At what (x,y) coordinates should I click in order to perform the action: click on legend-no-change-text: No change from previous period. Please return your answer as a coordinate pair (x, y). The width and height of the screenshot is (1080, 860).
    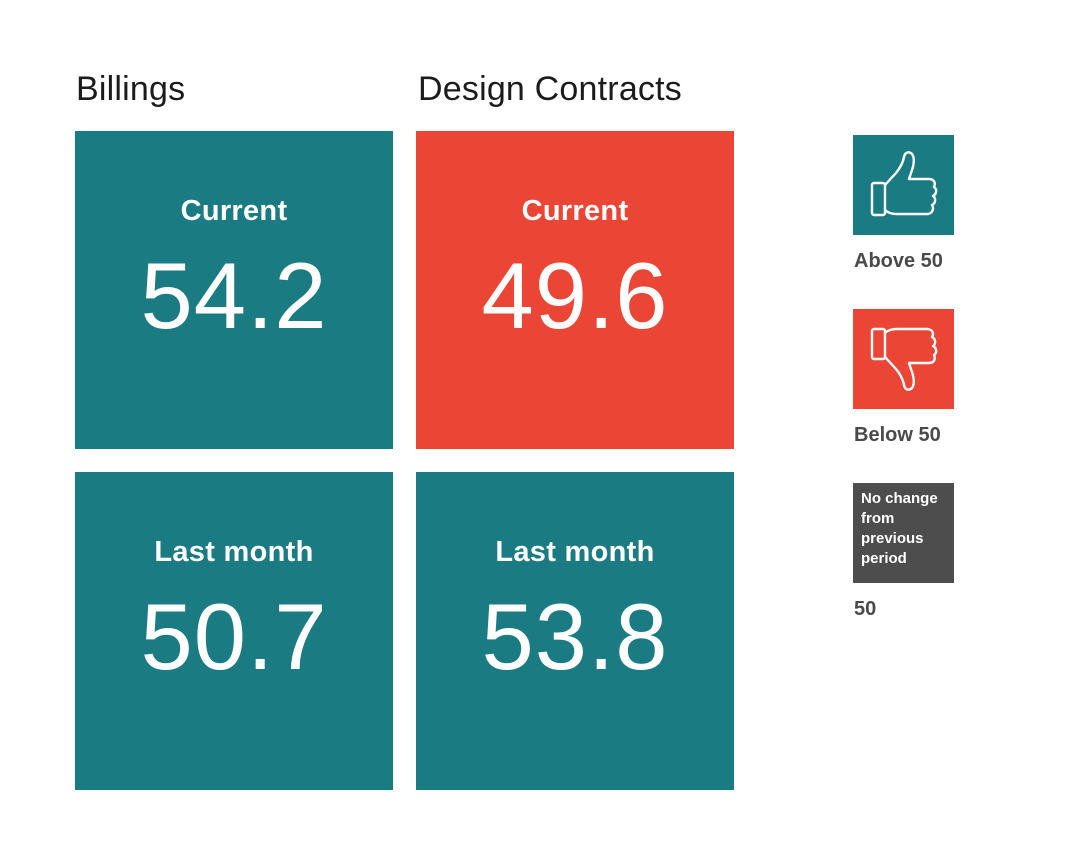
    Looking at the image, I should click on (899, 528).